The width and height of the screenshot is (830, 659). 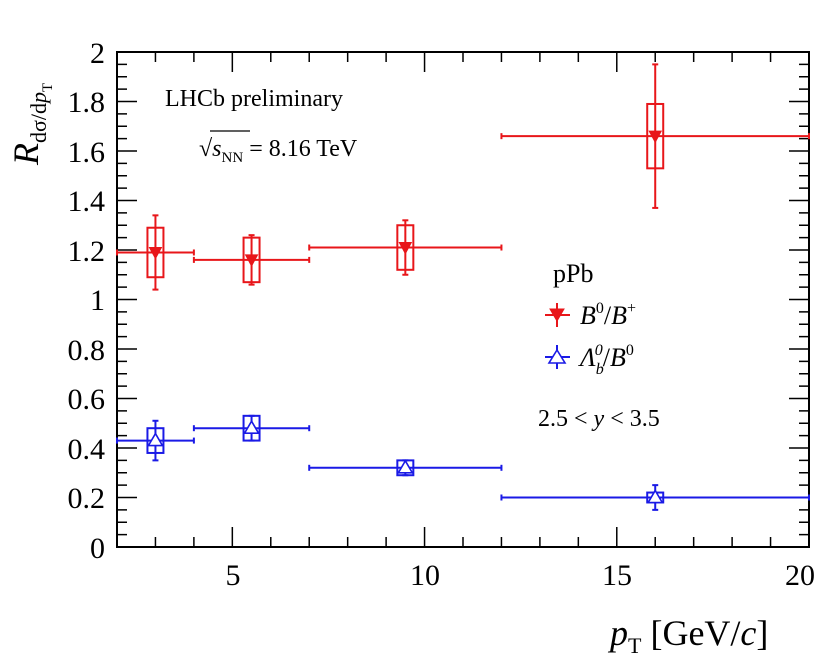 I want to click on experiment-label: LHCb preliminary, so click(x=254, y=99).